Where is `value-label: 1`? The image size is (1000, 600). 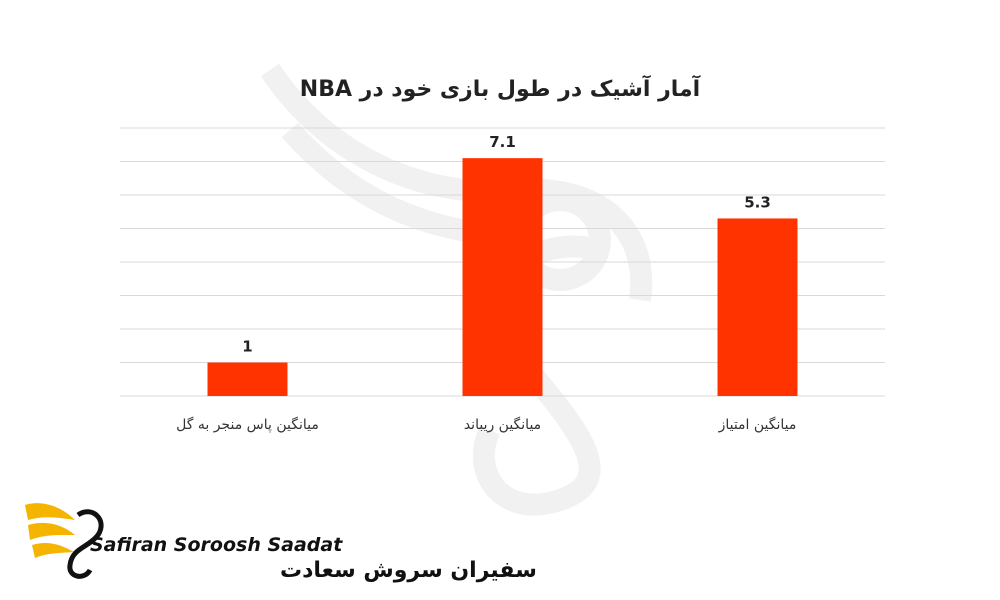
value-label: 1 is located at coordinates (247, 347).